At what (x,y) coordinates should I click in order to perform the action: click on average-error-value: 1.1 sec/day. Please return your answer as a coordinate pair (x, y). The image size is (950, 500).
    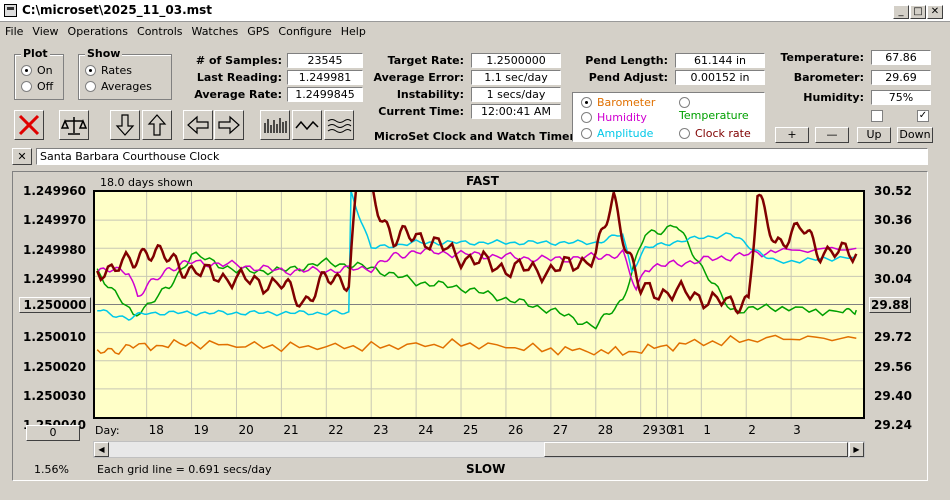
    Looking at the image, I should click on (516, 77).